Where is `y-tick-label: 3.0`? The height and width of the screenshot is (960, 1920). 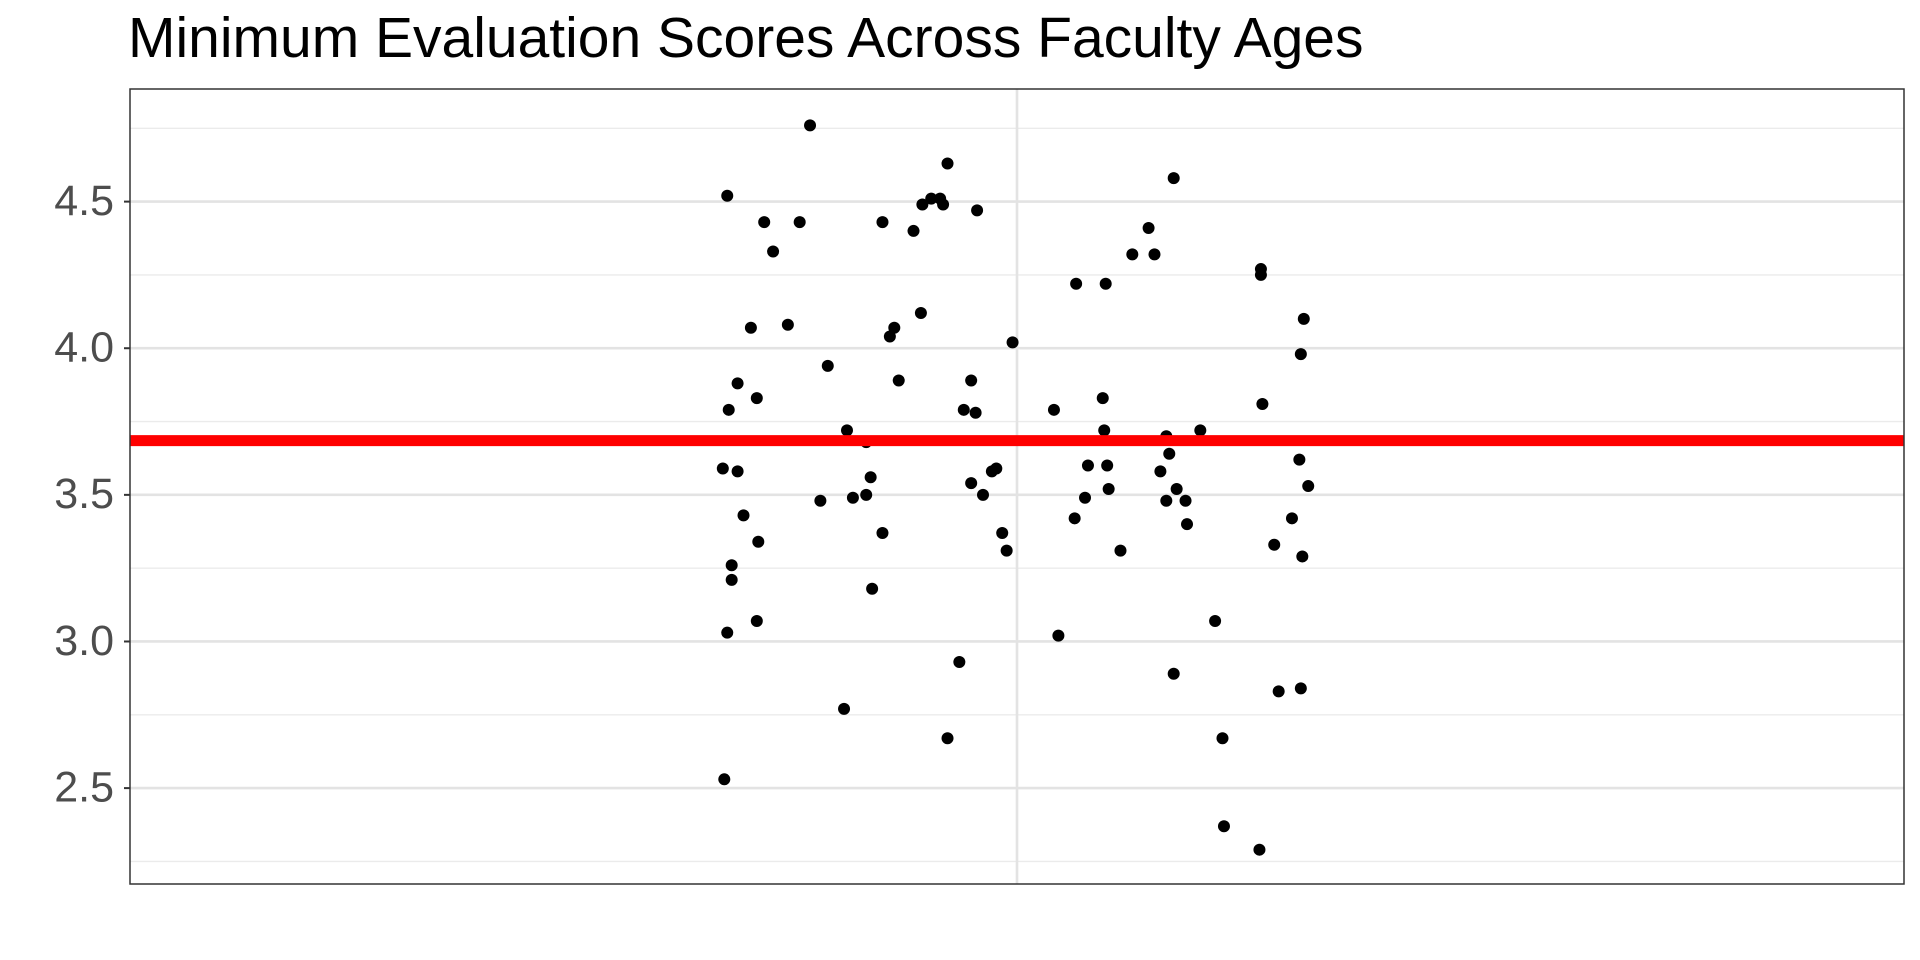
y-tick-label: 3.0 is located at coordinates (84, 641).